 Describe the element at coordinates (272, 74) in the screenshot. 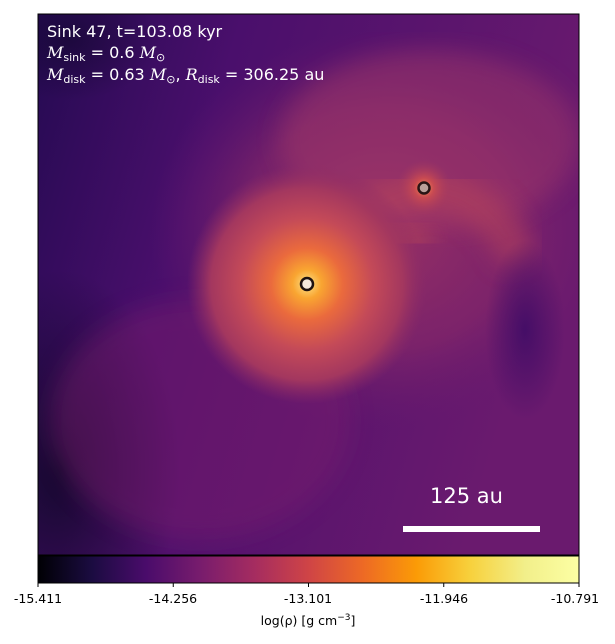

I see `radius-value: = 306.25 au` at that location.